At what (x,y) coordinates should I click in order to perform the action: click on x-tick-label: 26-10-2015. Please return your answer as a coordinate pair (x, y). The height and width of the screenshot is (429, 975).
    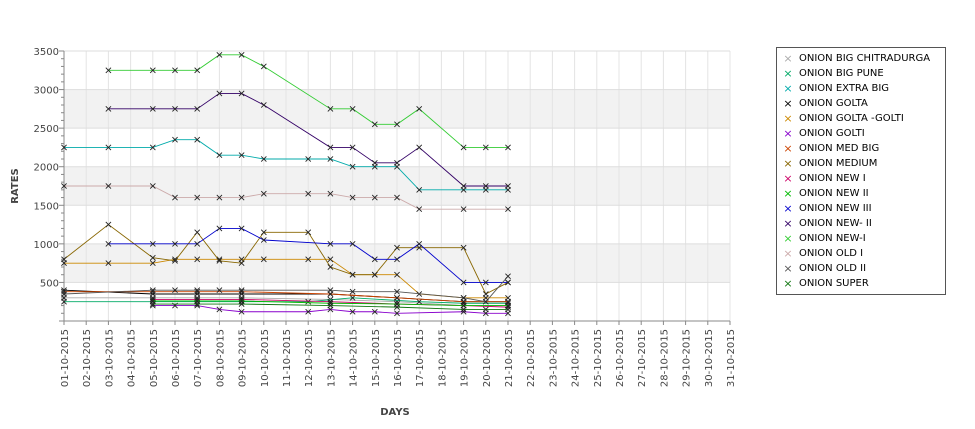
    Looking at the image, I should click on (620, 358).